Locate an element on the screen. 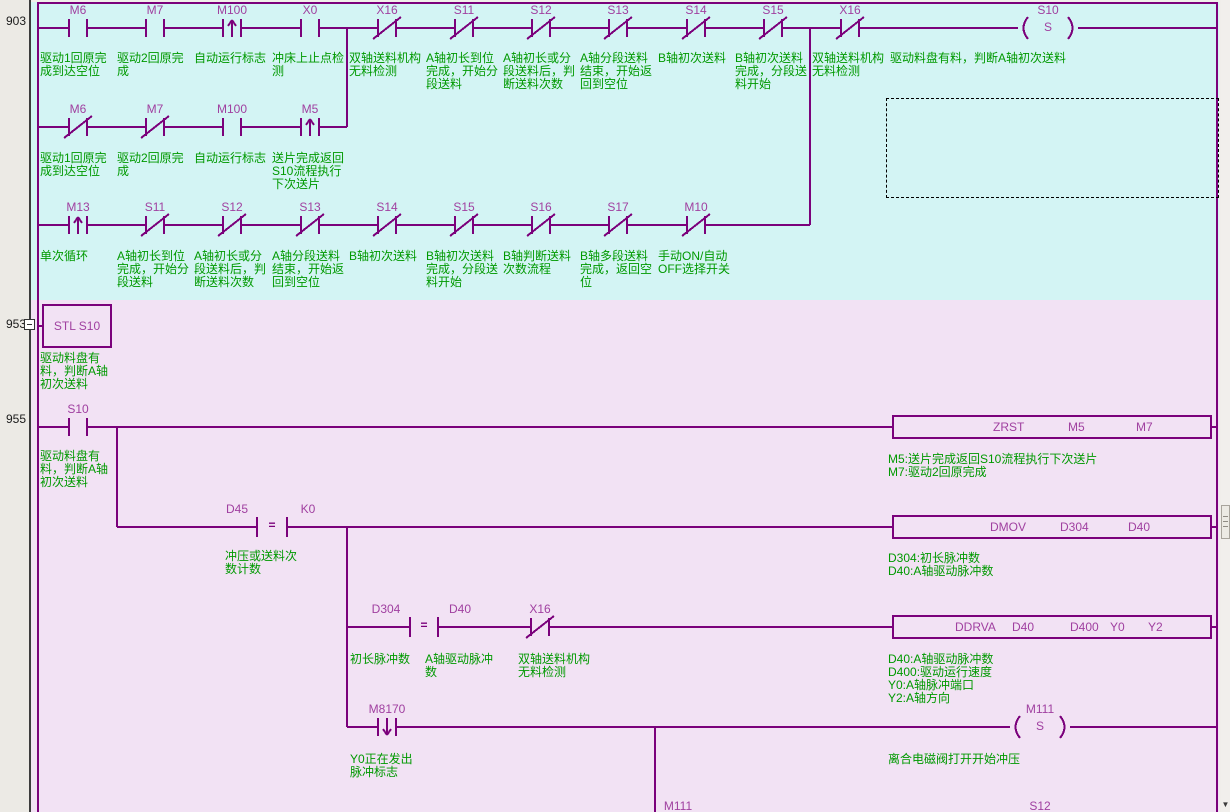  instruction-token: M7 is located at coordinates (1144, 427).